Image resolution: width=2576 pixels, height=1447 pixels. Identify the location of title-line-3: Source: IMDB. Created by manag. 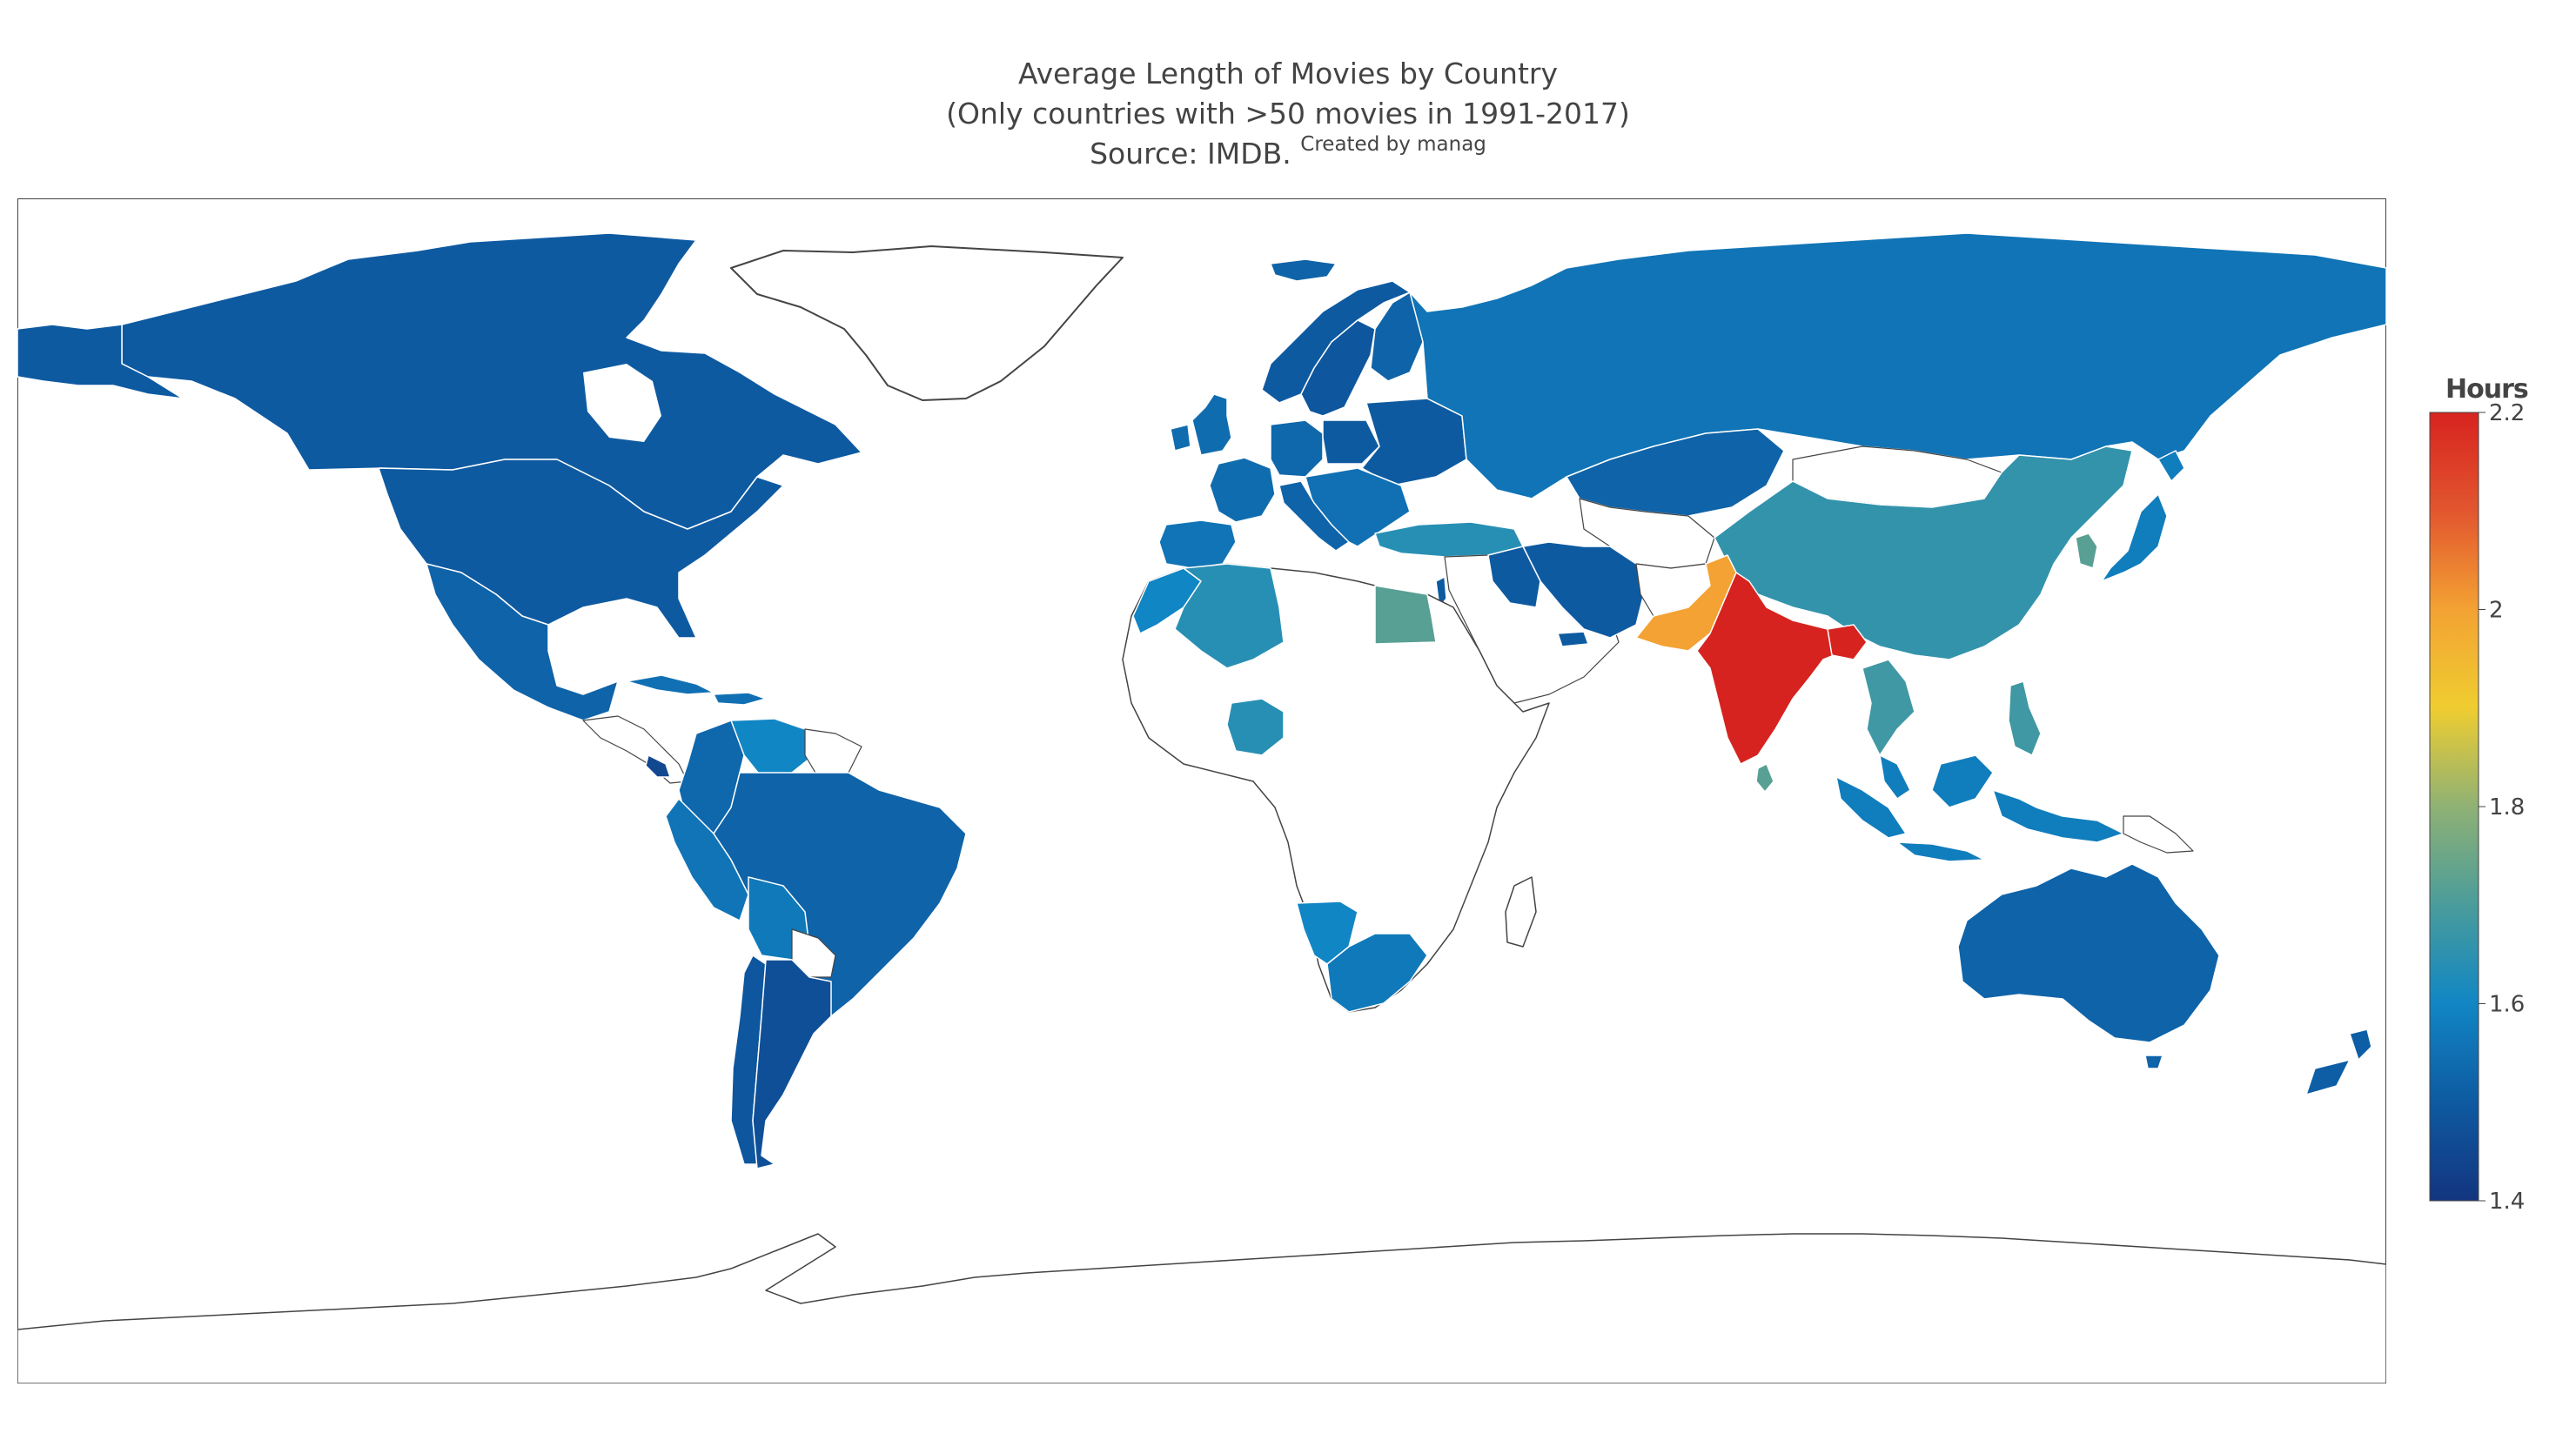
(1288, 155).